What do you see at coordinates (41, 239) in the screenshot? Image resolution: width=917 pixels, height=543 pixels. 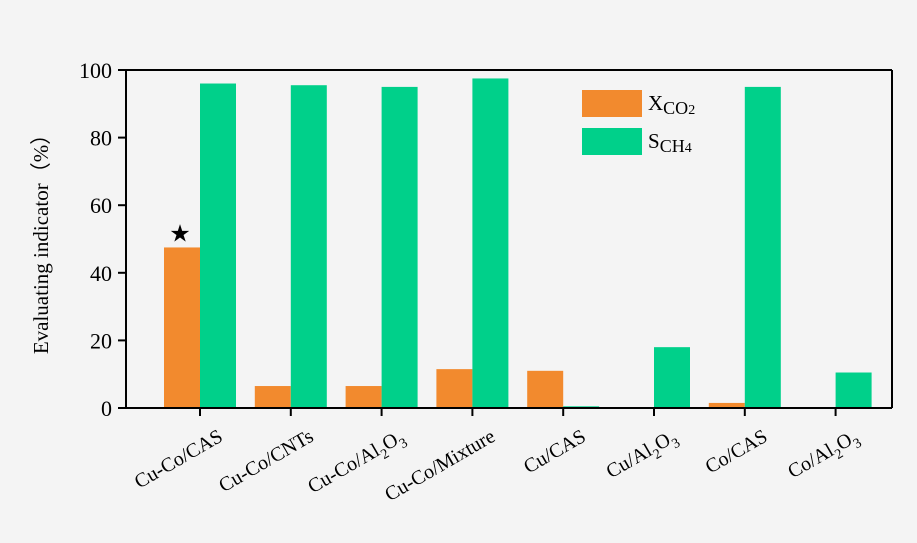 I see `y-axis-title: Evaluating indicator（%）` at bounding box center [41, 239].